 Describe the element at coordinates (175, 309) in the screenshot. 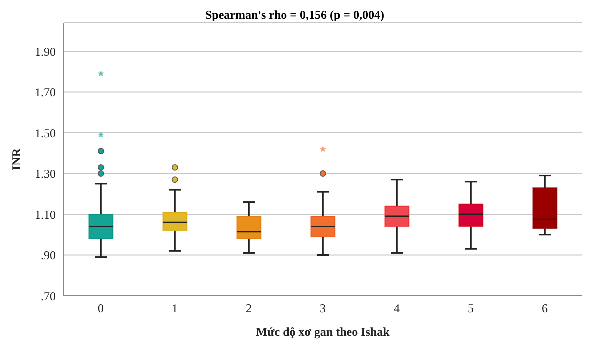

I see `x-tick-label: 1` at that location.